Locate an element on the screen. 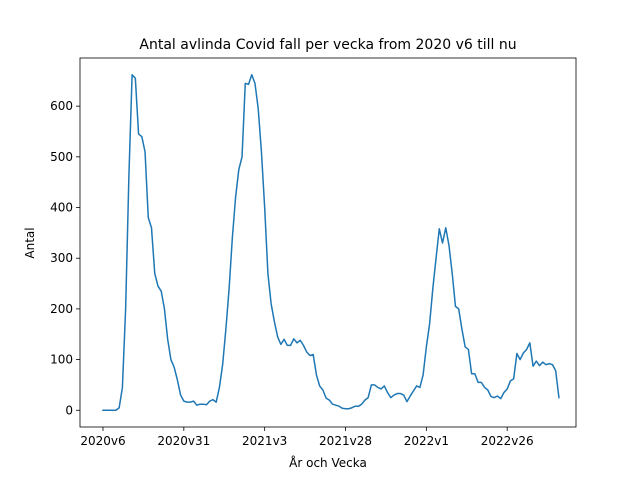 This screenshot has width=640, height=484. y-tick-label: 0 is located at coordinates (69, 410).